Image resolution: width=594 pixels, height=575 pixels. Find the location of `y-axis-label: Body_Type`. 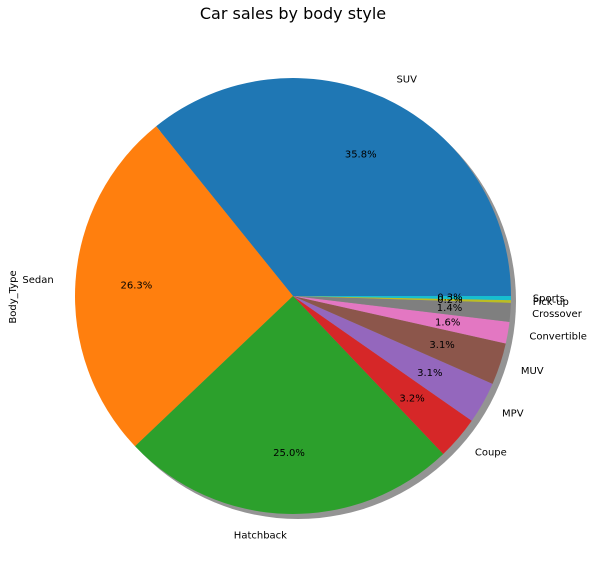

y-axis-label: Body_Type is located at coordinates (13, 296).